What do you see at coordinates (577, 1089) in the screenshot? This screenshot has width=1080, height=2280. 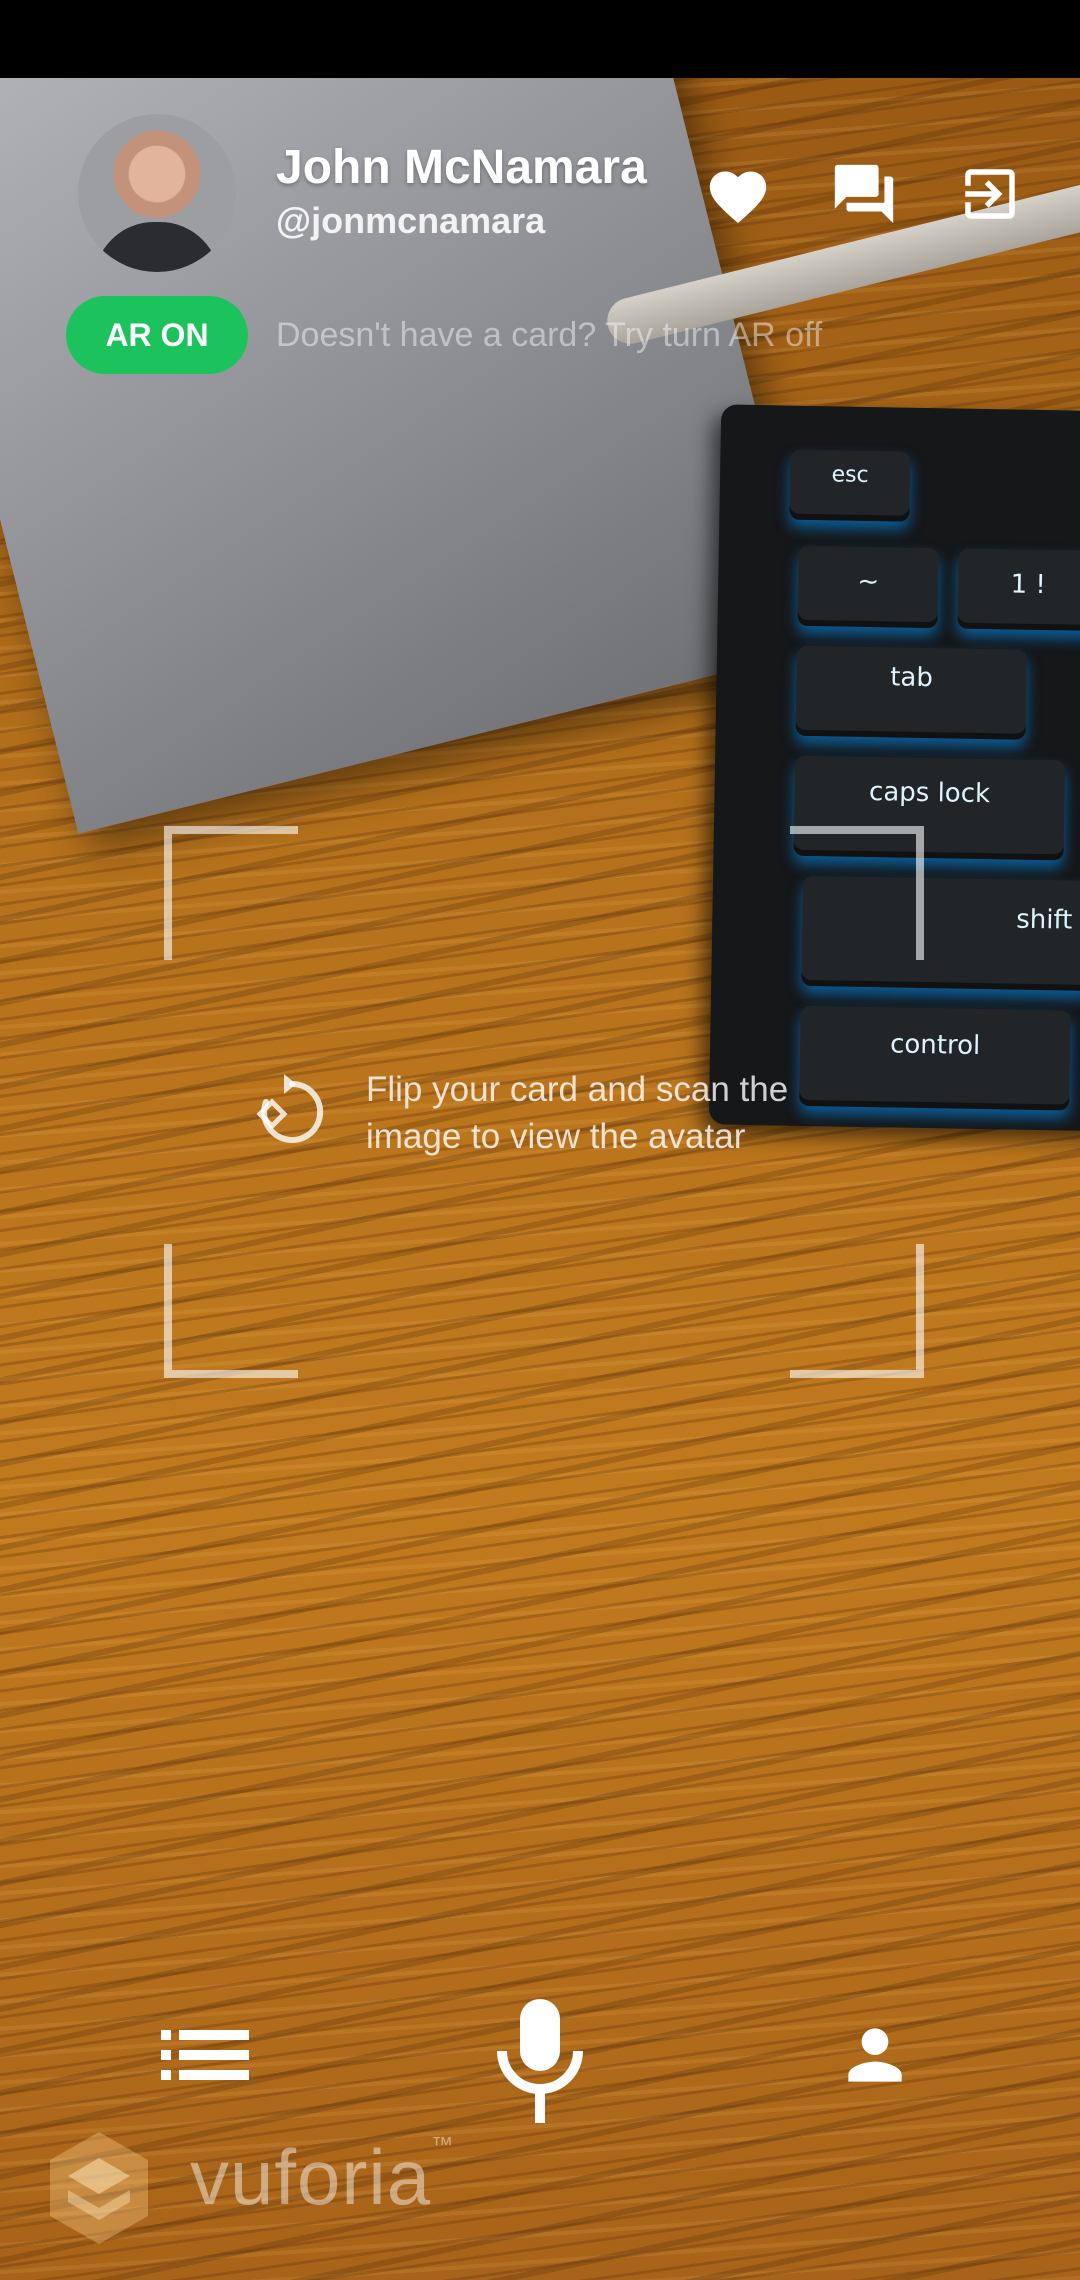 I see `scan-instruction-line-1: Flip your card and scan the` at bounding box center [577, 1089].